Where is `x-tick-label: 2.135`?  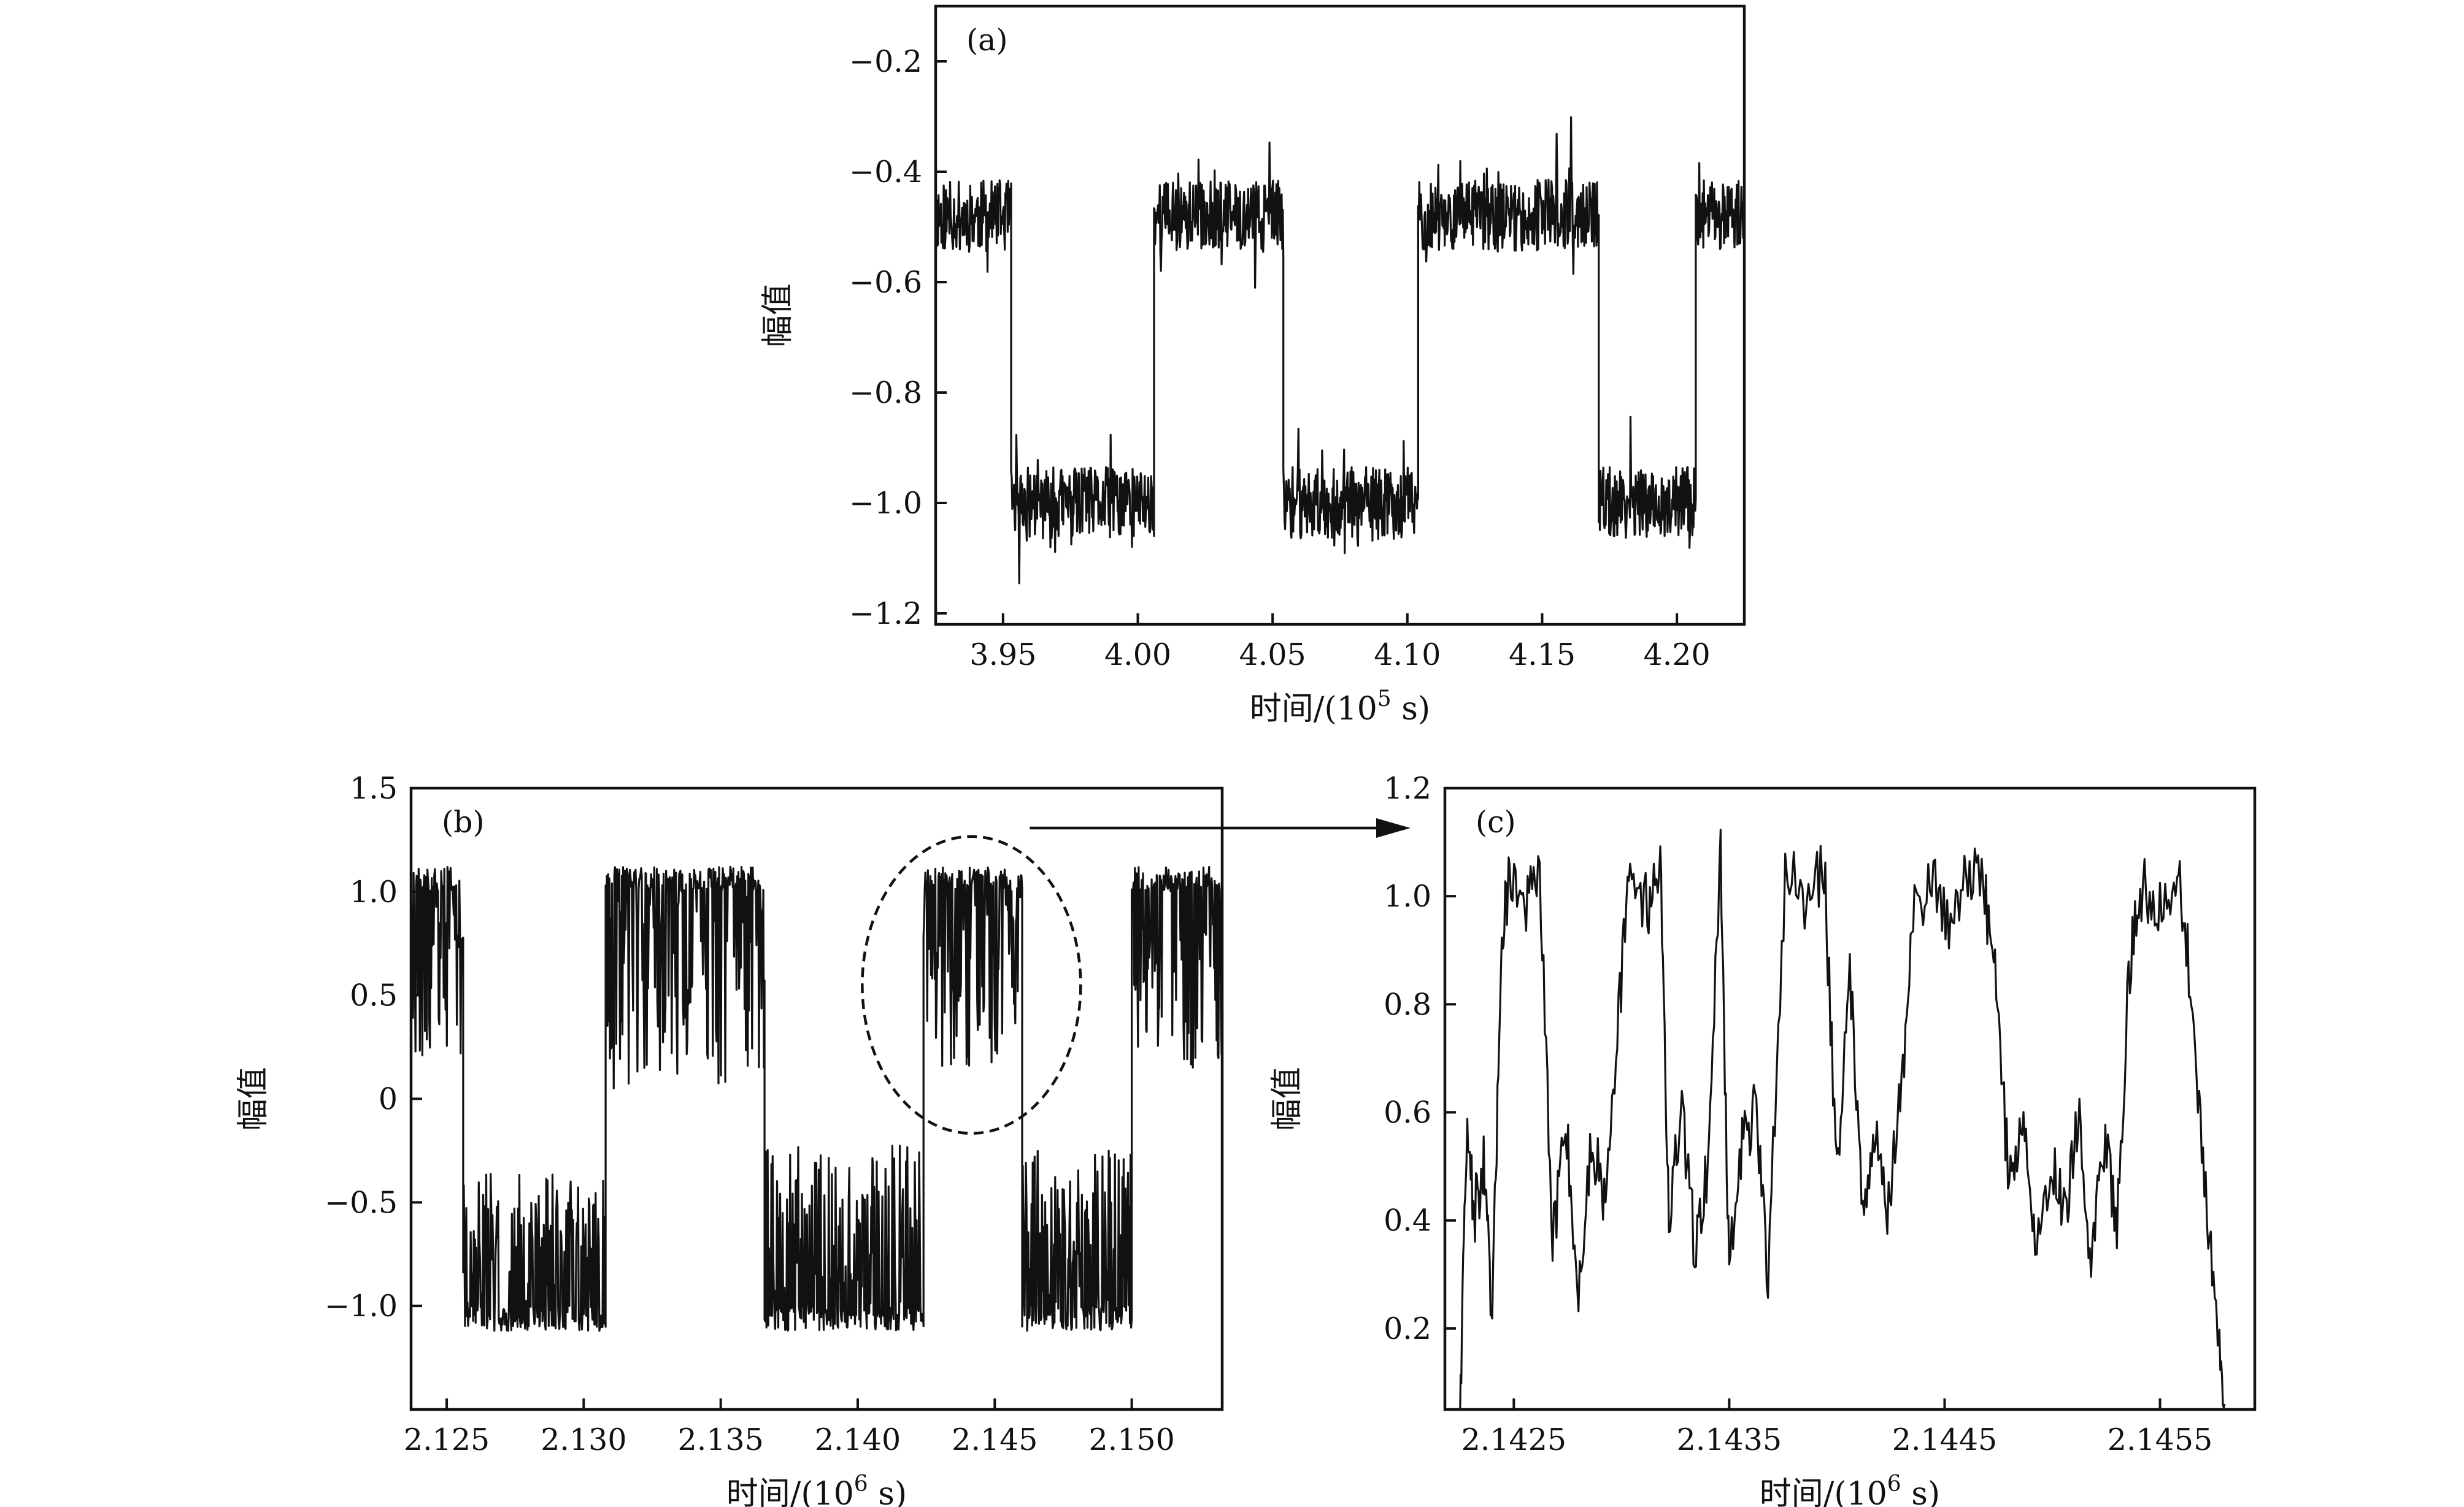
x-tick-label: 2.135 is located at coordinates (721, 1440).